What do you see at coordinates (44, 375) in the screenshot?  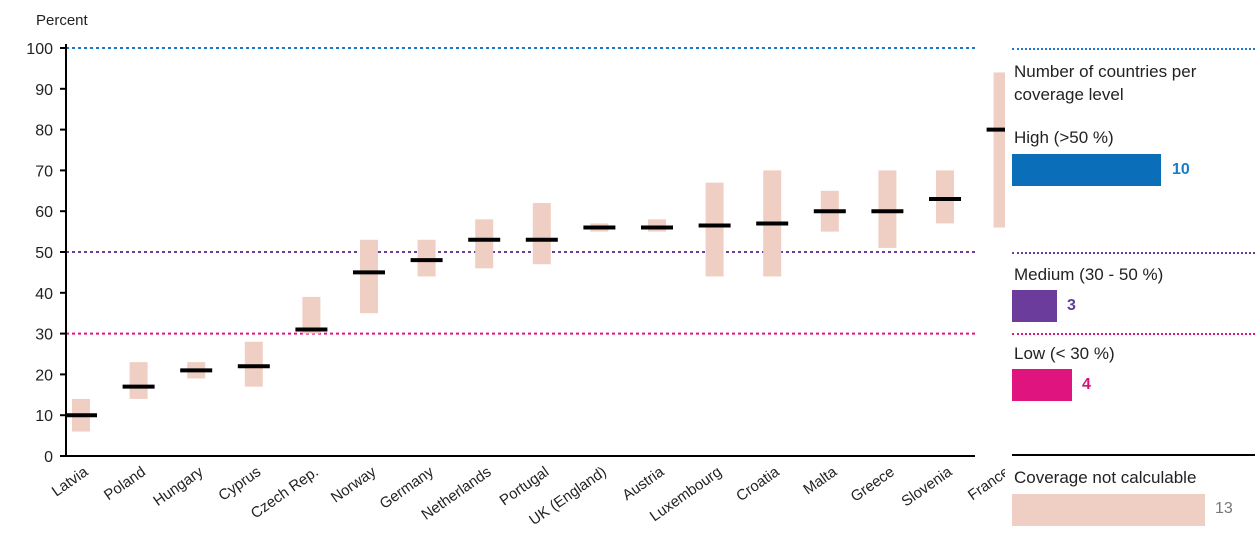 I see `y-tick-label: 20` at bounding box center [44, 375].